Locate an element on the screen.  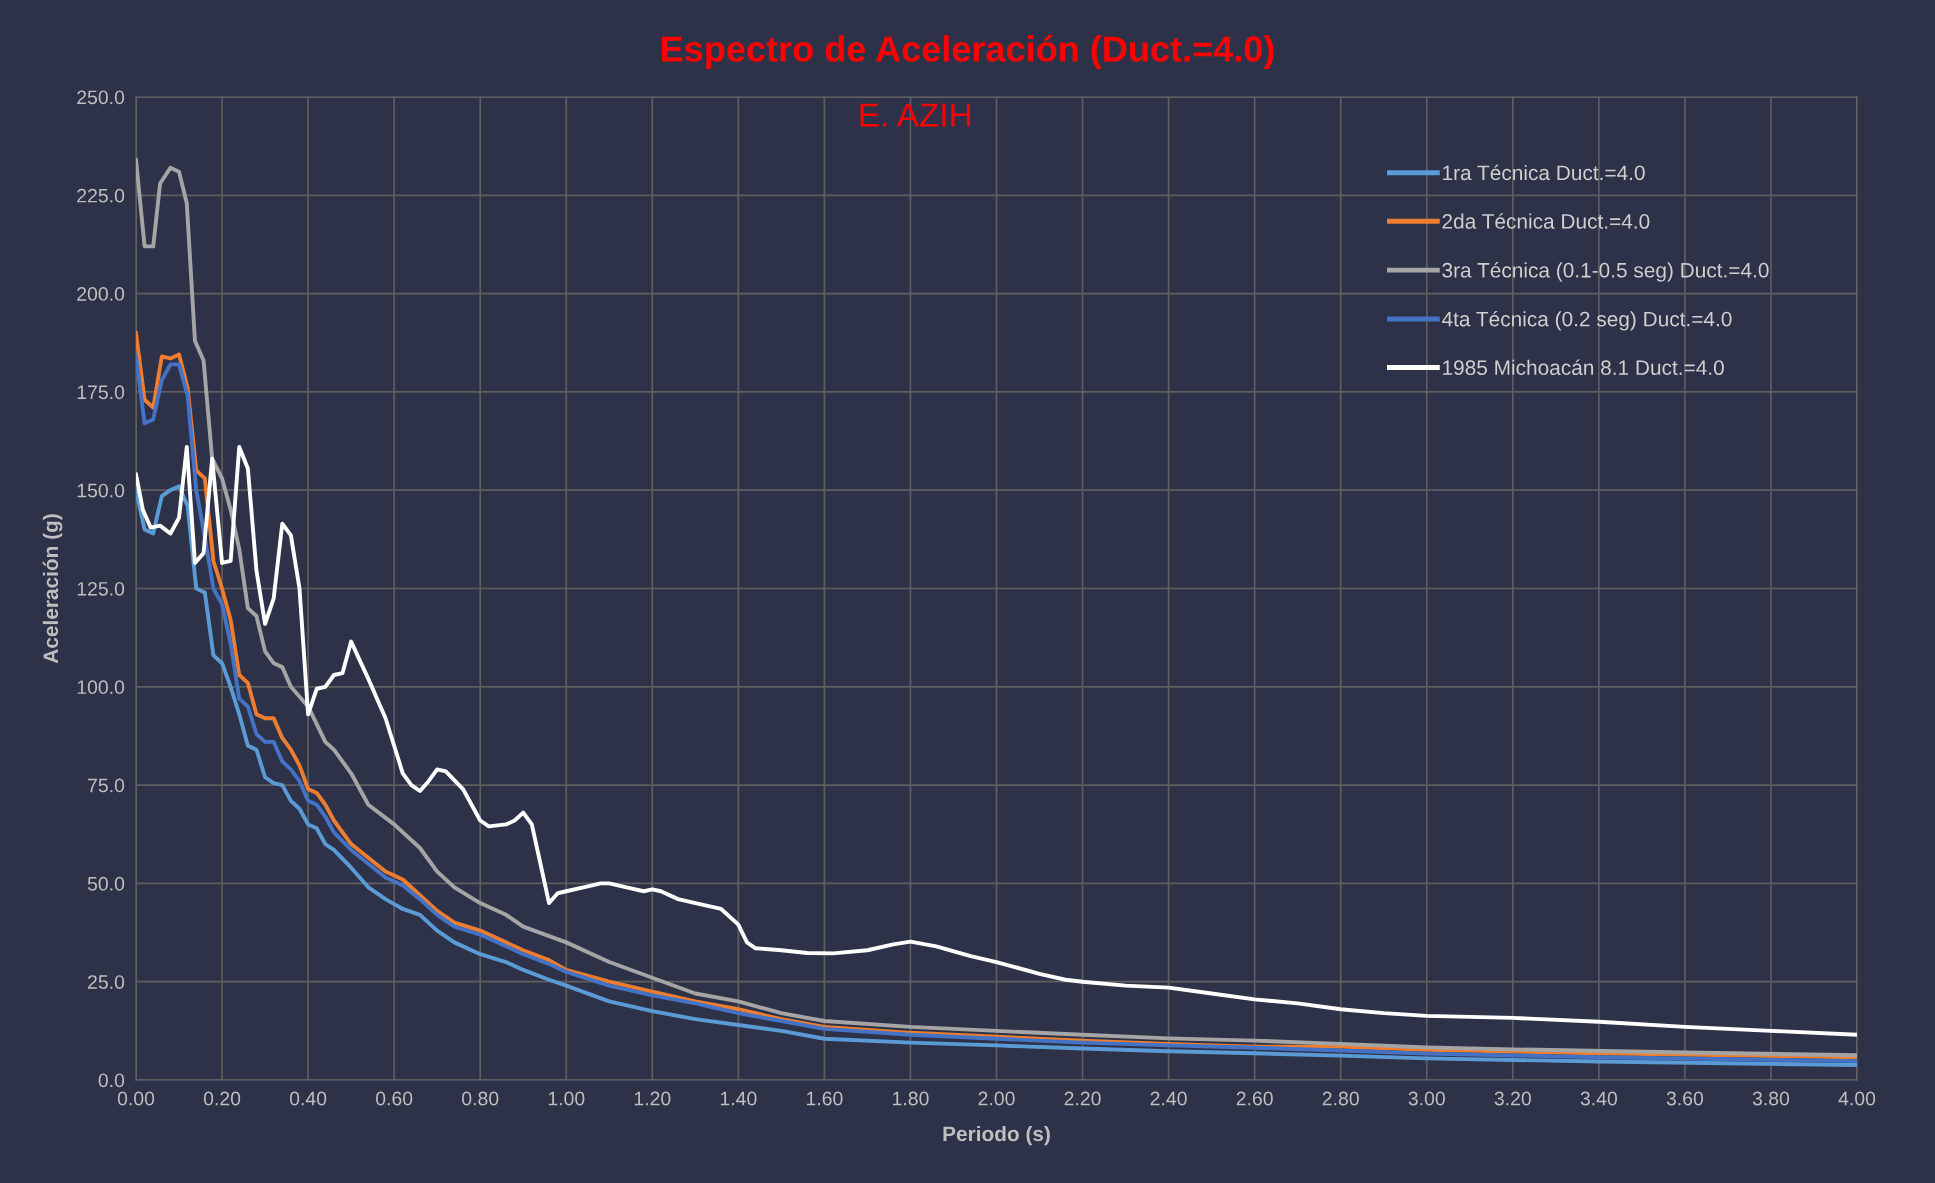
x-tick-label: 3.00 is located at coordinates (1426, 1098).